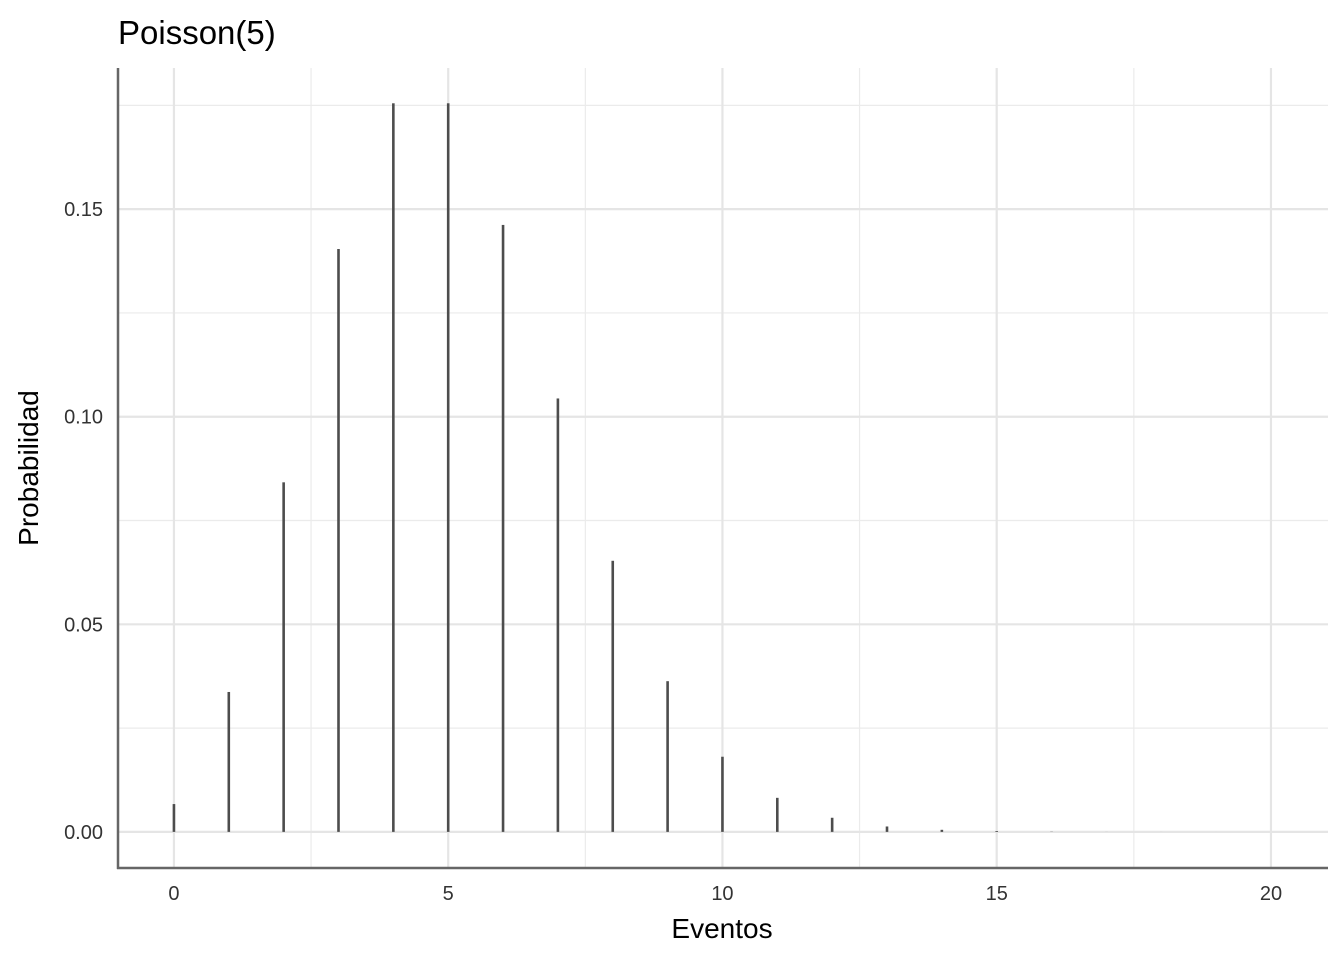 The width and height of the screenshot is (1344, 960). I want to click on x-tick-label: 15, so click(997, 894).